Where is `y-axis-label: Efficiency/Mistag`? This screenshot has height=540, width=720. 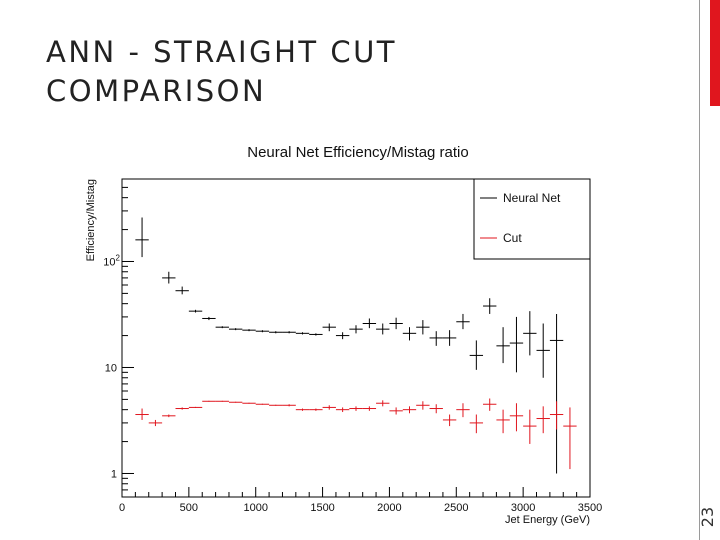
y-axis-label: Efficiency/Mistag is located at coordinates (91, 220).